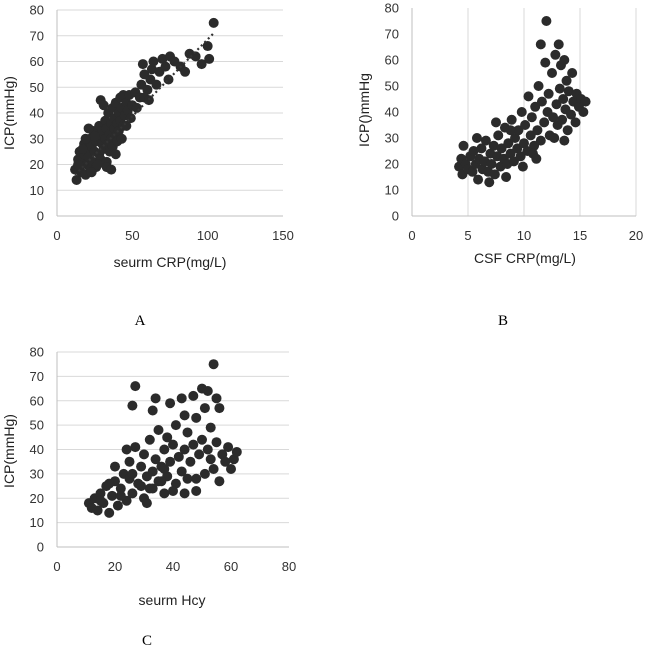  Describe the element at coordinates (9, 451) in the screenshot. I see `y-axis-label-c: ICP(mmHg)` at that location.